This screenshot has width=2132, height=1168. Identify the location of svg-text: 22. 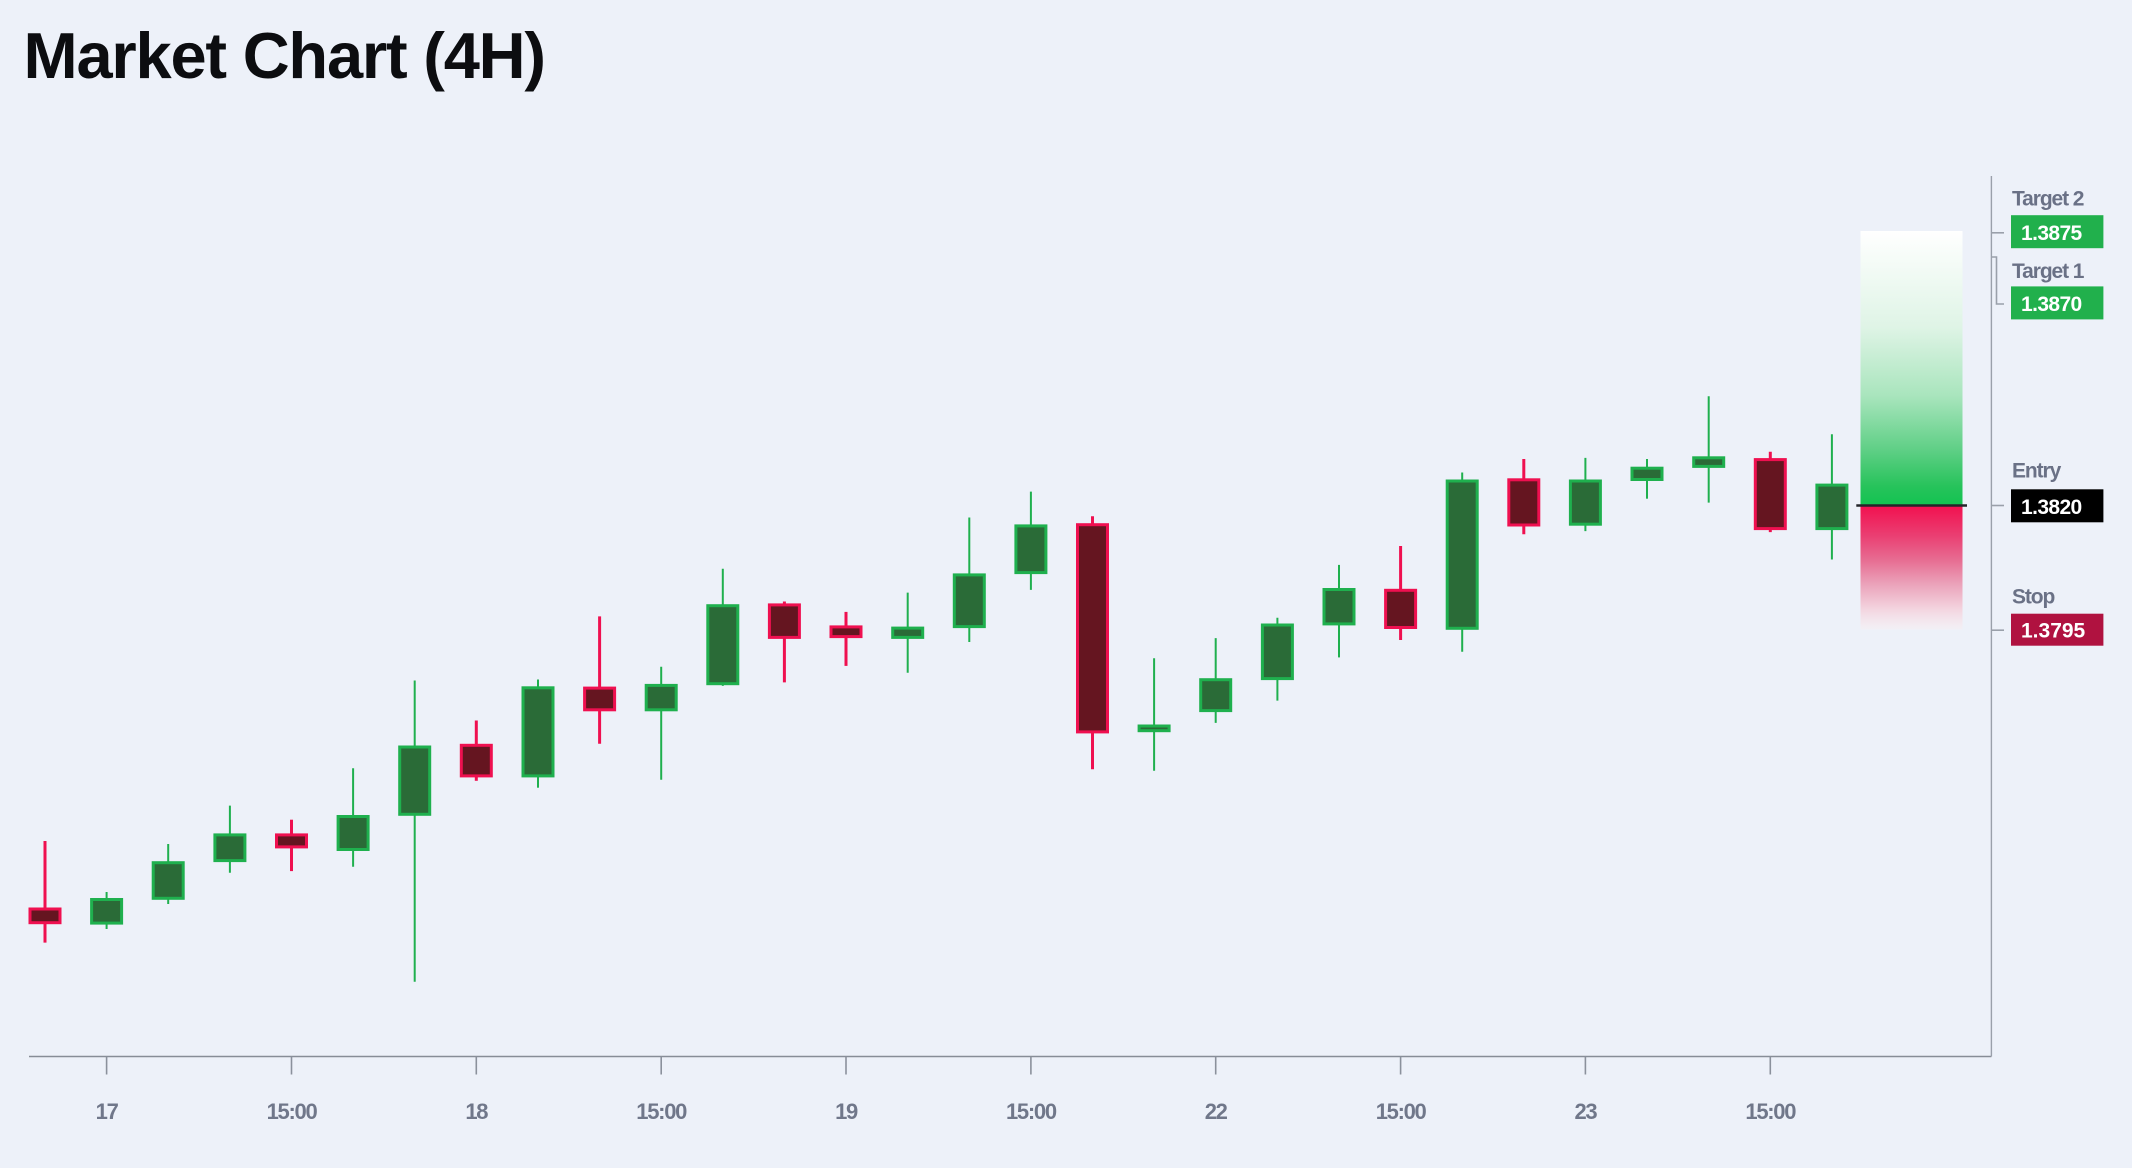
(1216, 1111).